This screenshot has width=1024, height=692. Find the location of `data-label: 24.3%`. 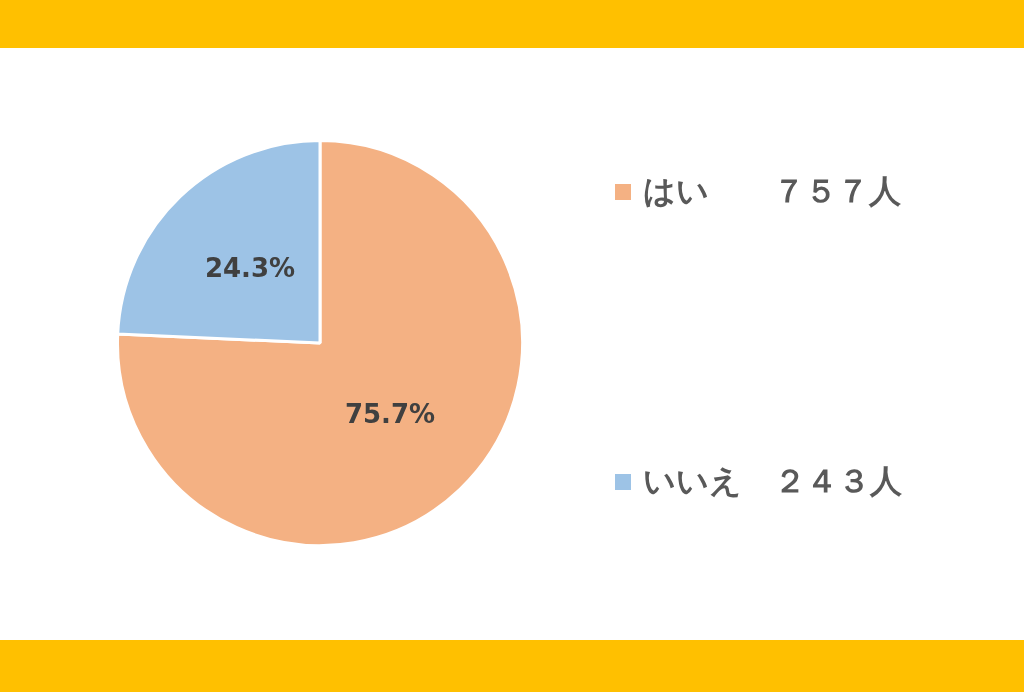

data-label: 24.3% is located at coordinates (250, 267).